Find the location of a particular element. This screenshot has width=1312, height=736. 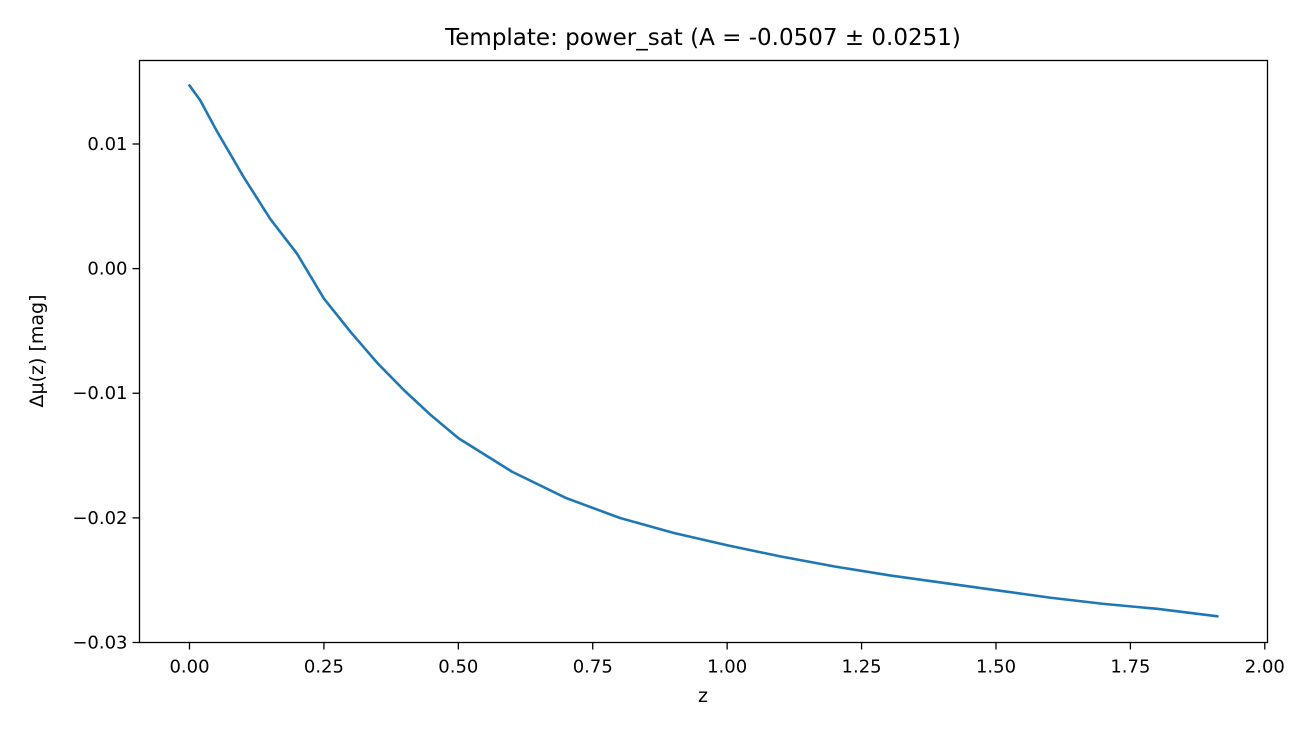

y-tick-label: 0.01 is located at coordinates (107, 144).